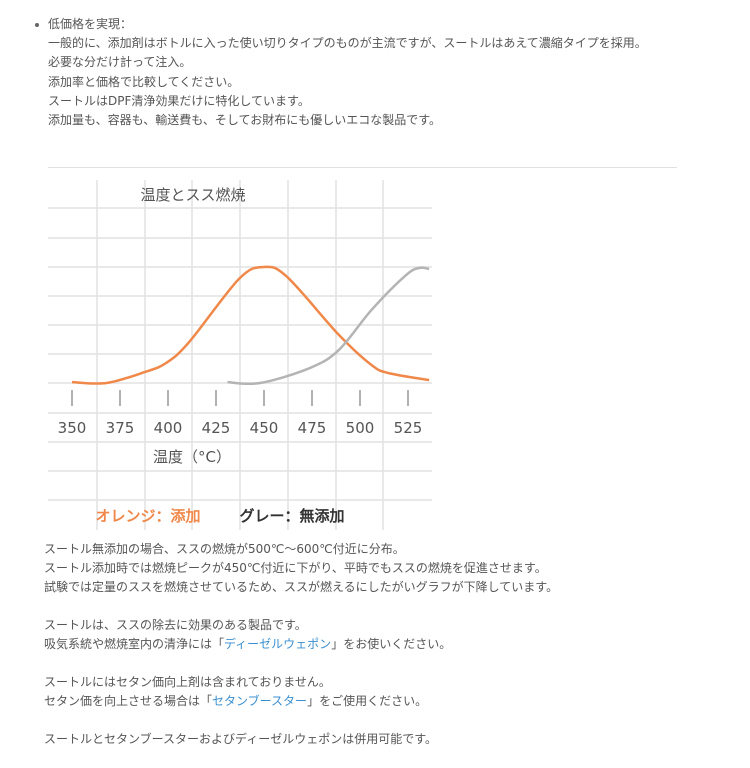  I want to click on bullet-icon, so click(37, 25).